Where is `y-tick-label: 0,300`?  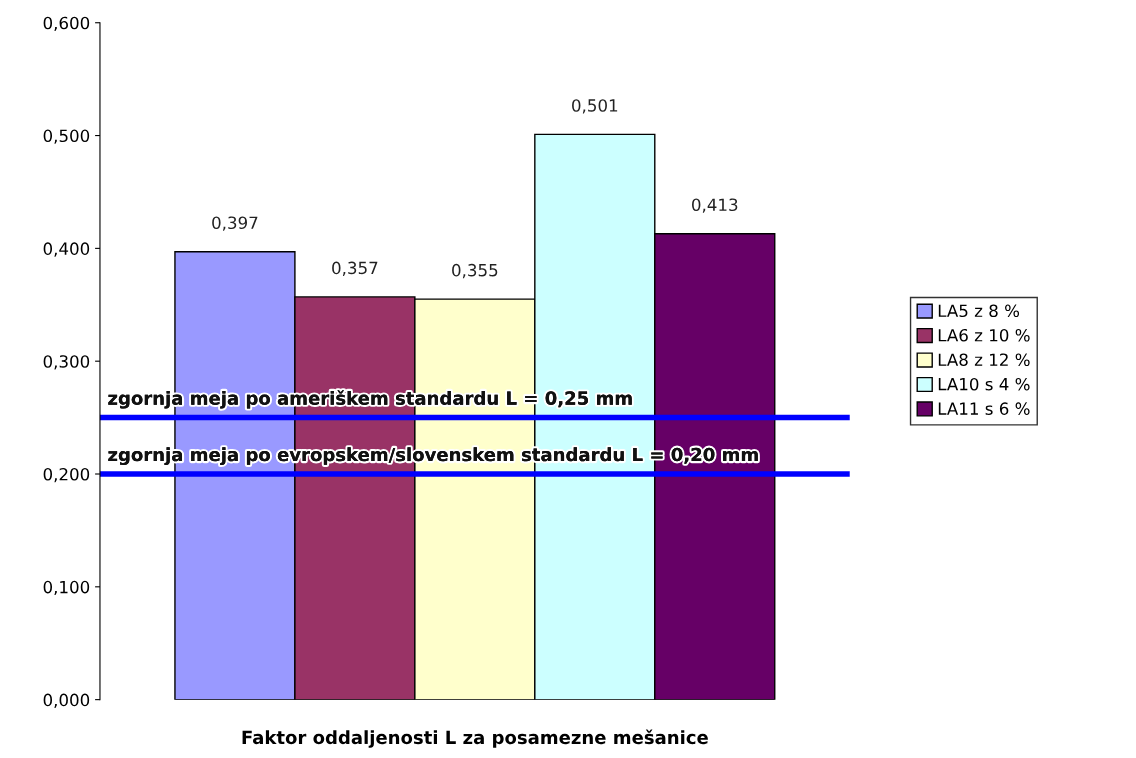
y-tick-label: 0,300 is located at coordinates (66, 362).